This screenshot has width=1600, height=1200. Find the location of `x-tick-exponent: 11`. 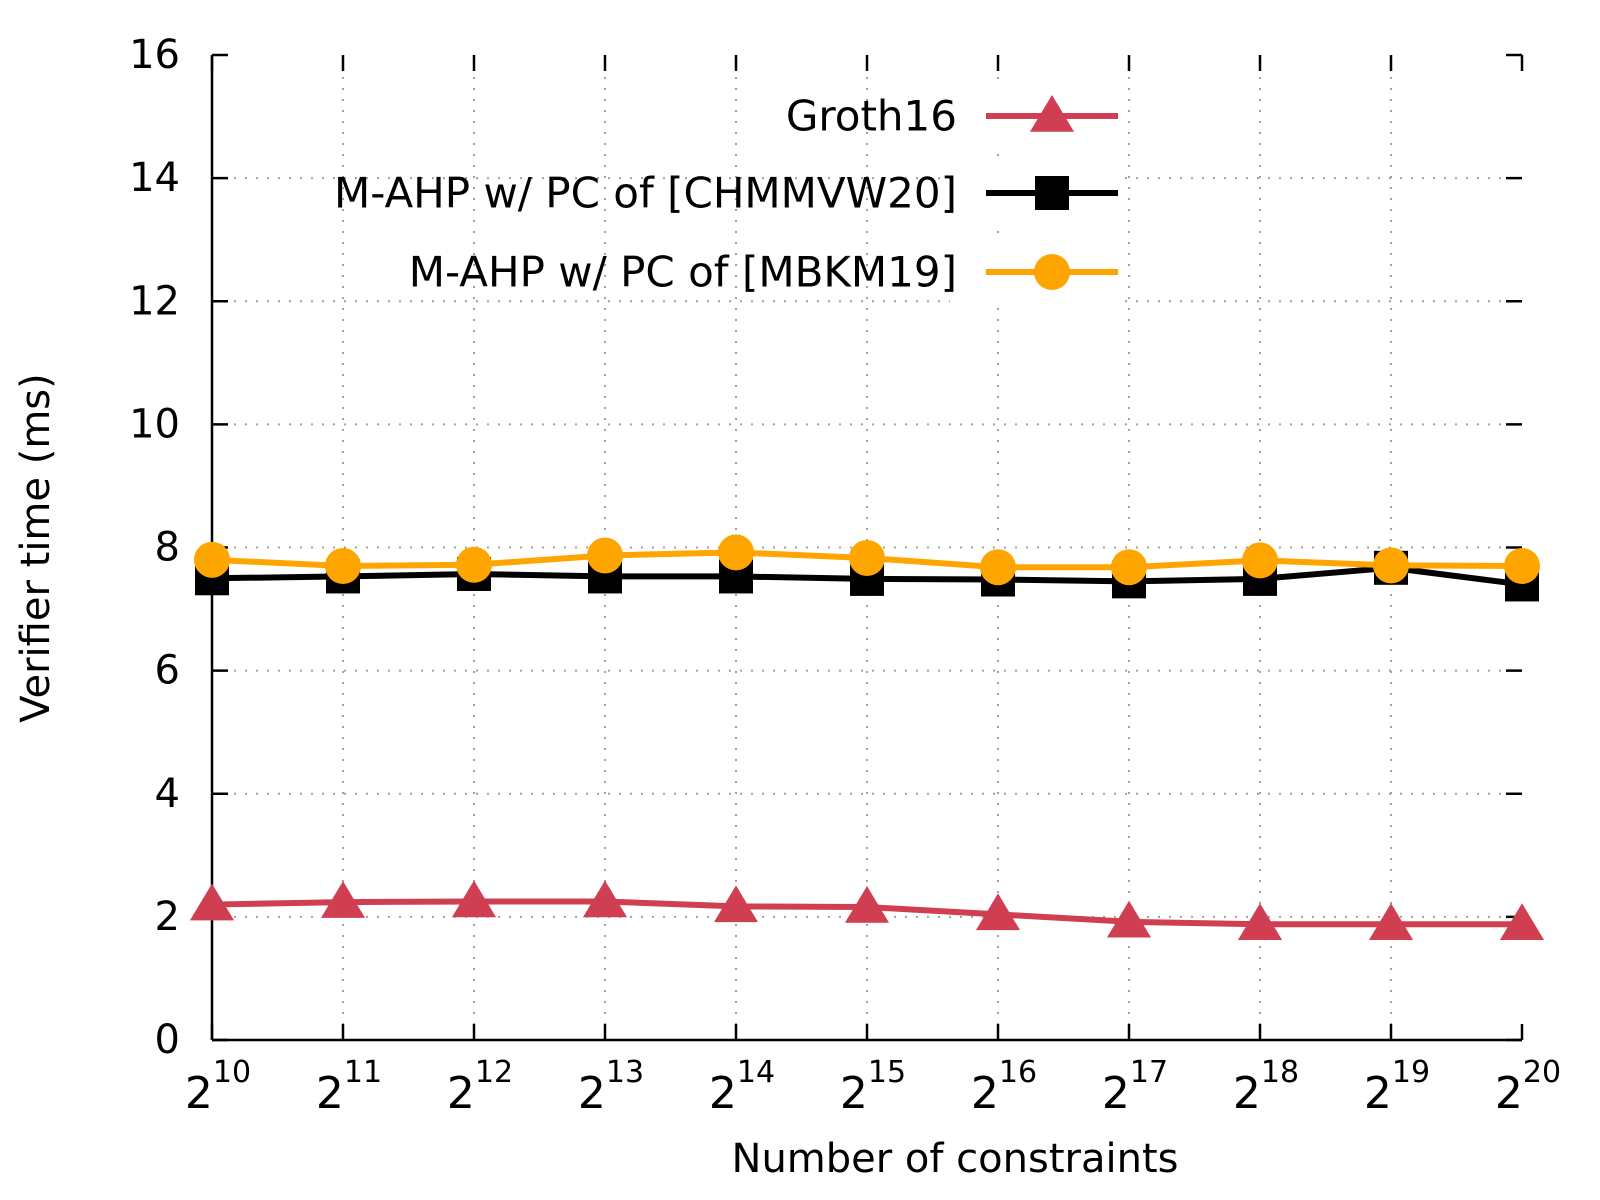

x-tick-exponent: 11 is located at coordinates (363, 1072).